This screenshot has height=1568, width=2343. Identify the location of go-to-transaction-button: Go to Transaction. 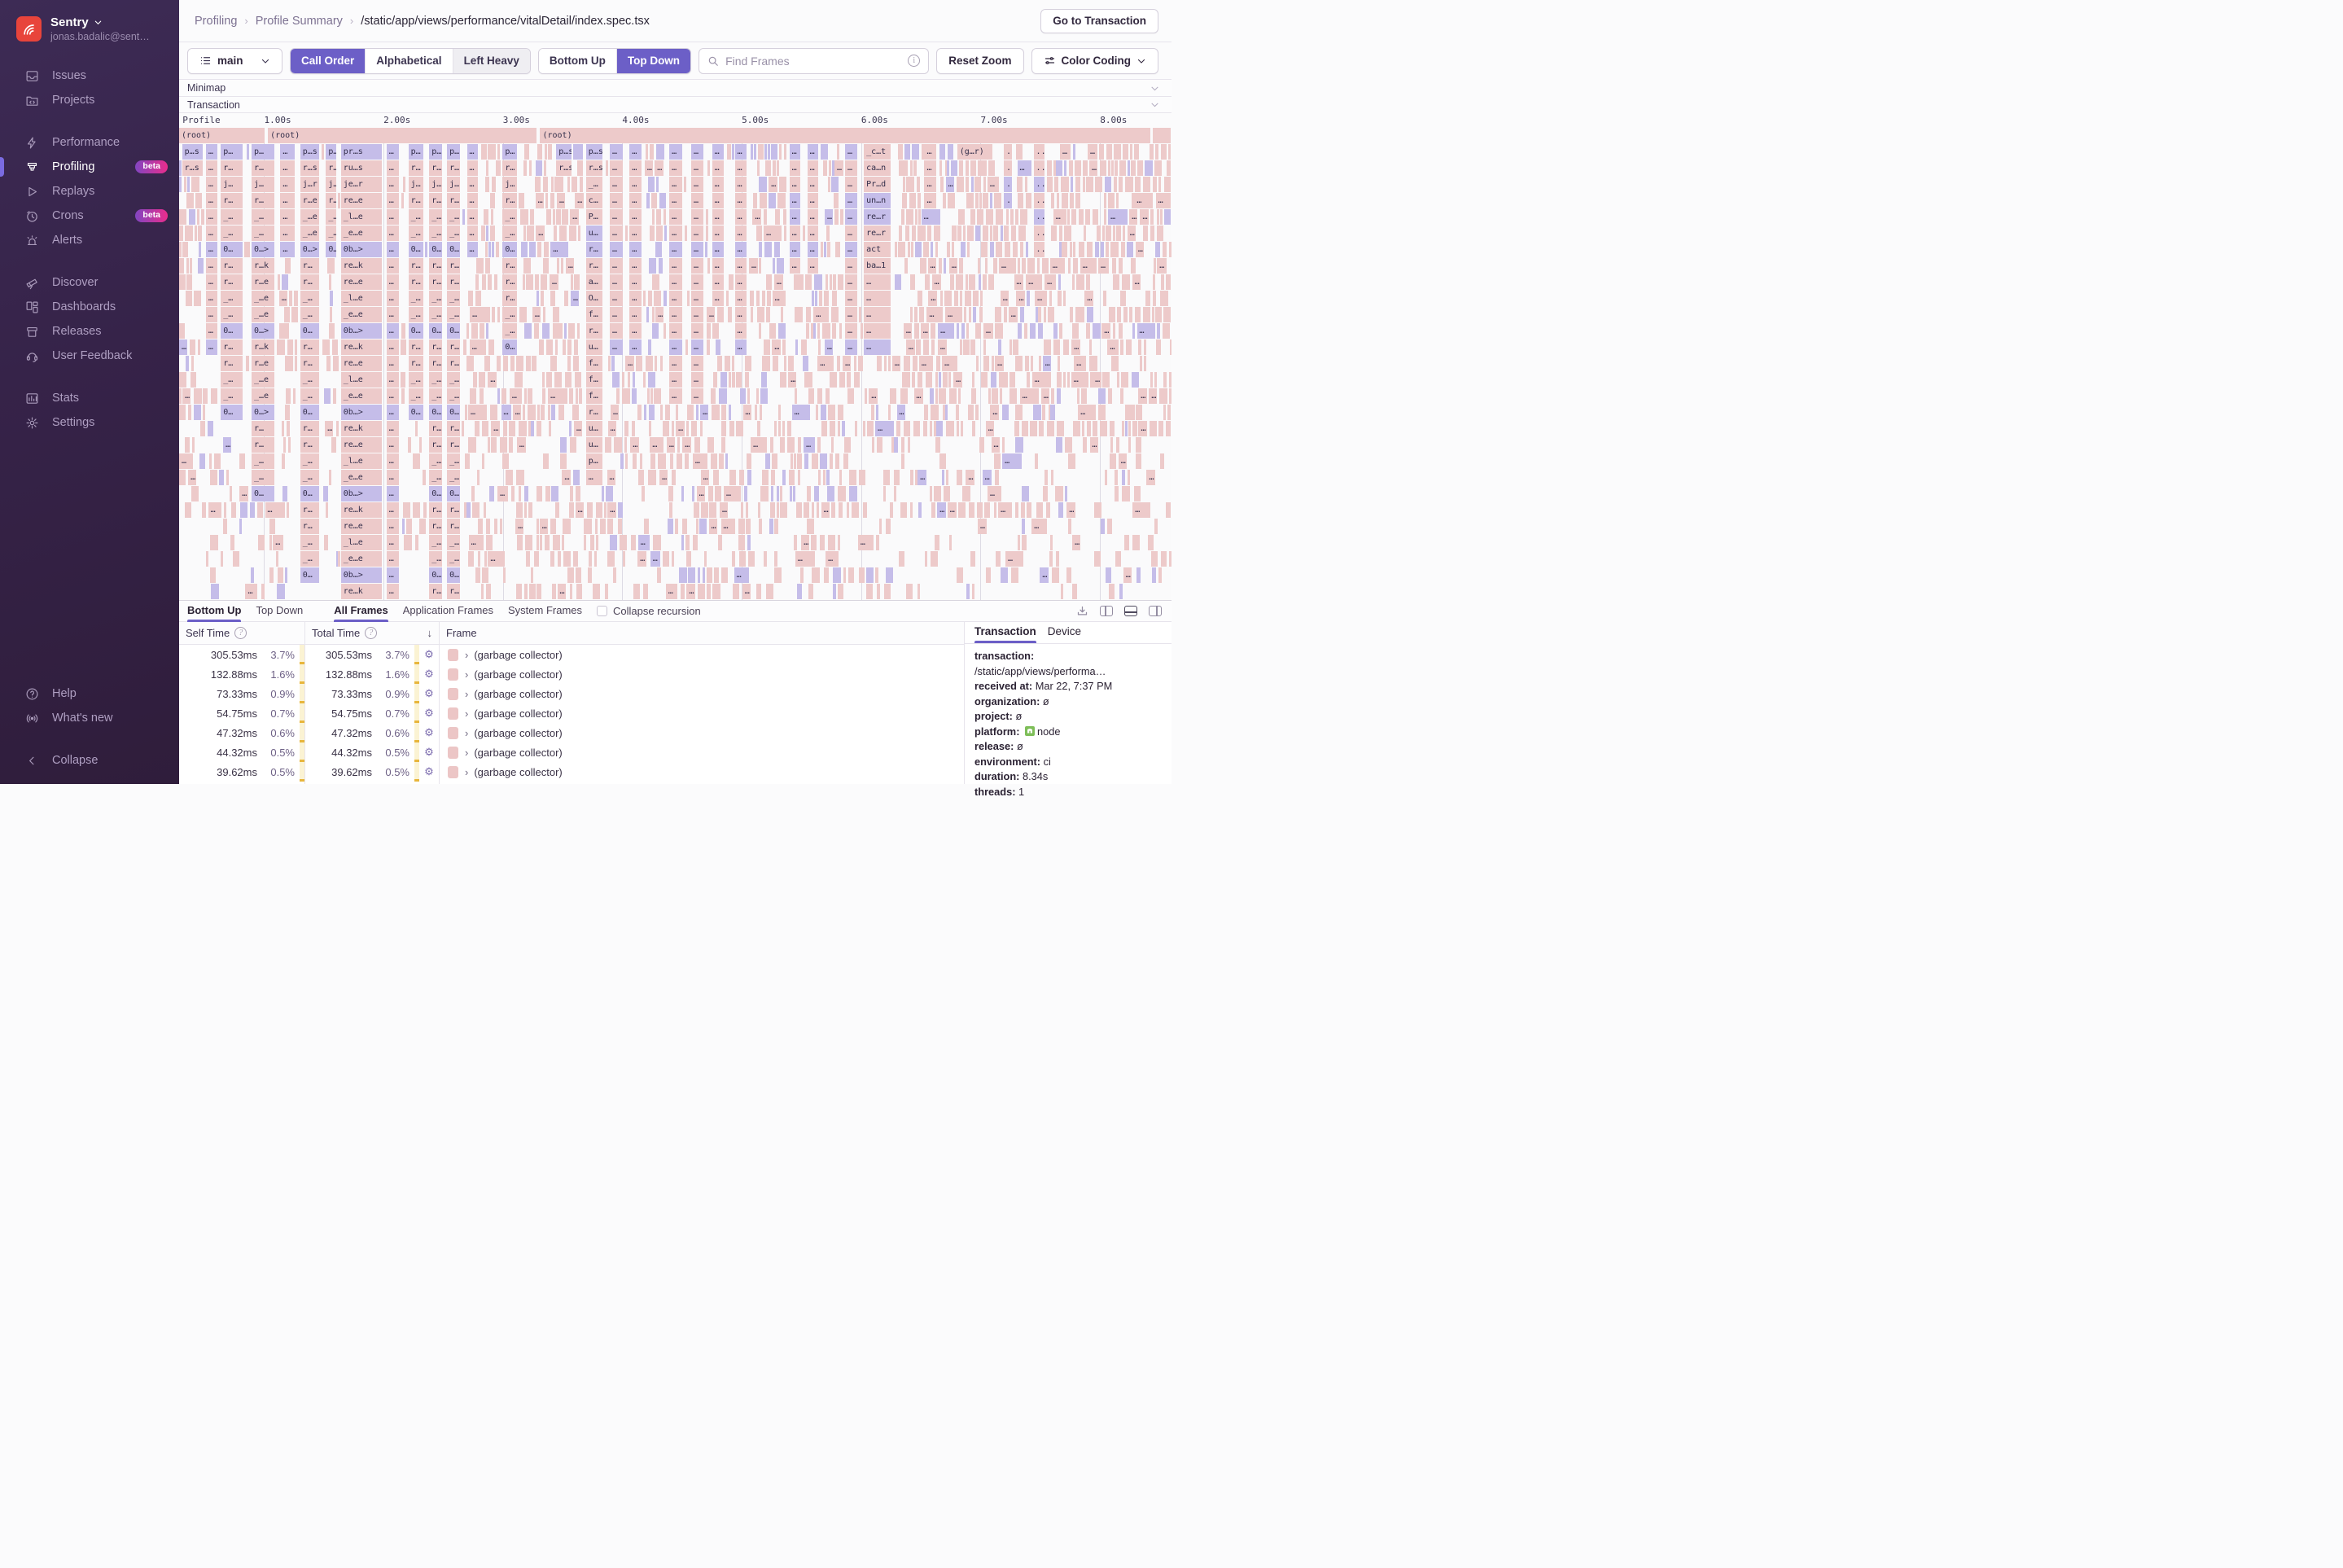
(1099, 21).